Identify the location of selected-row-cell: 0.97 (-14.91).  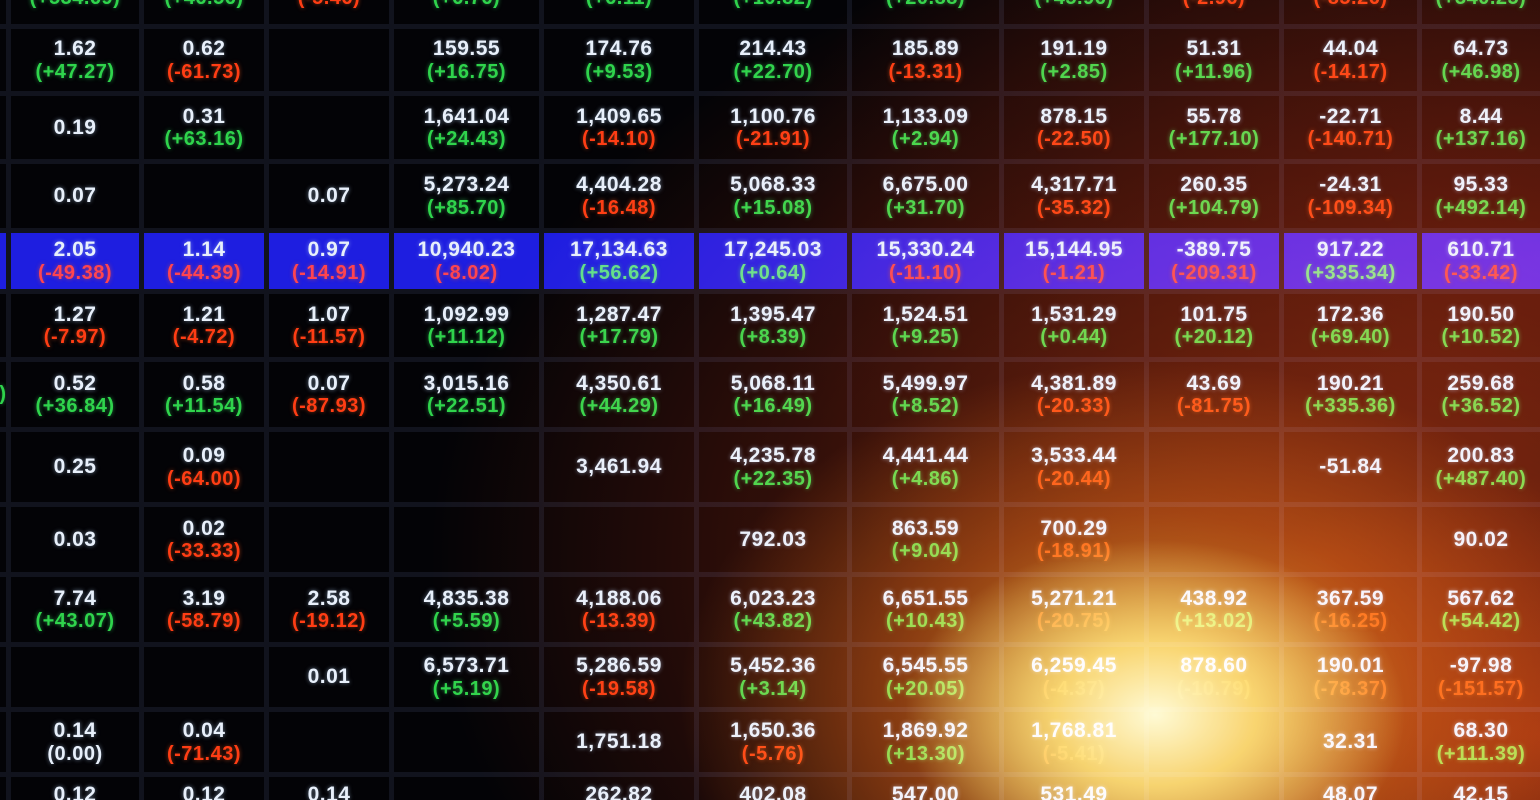
(329, 261).